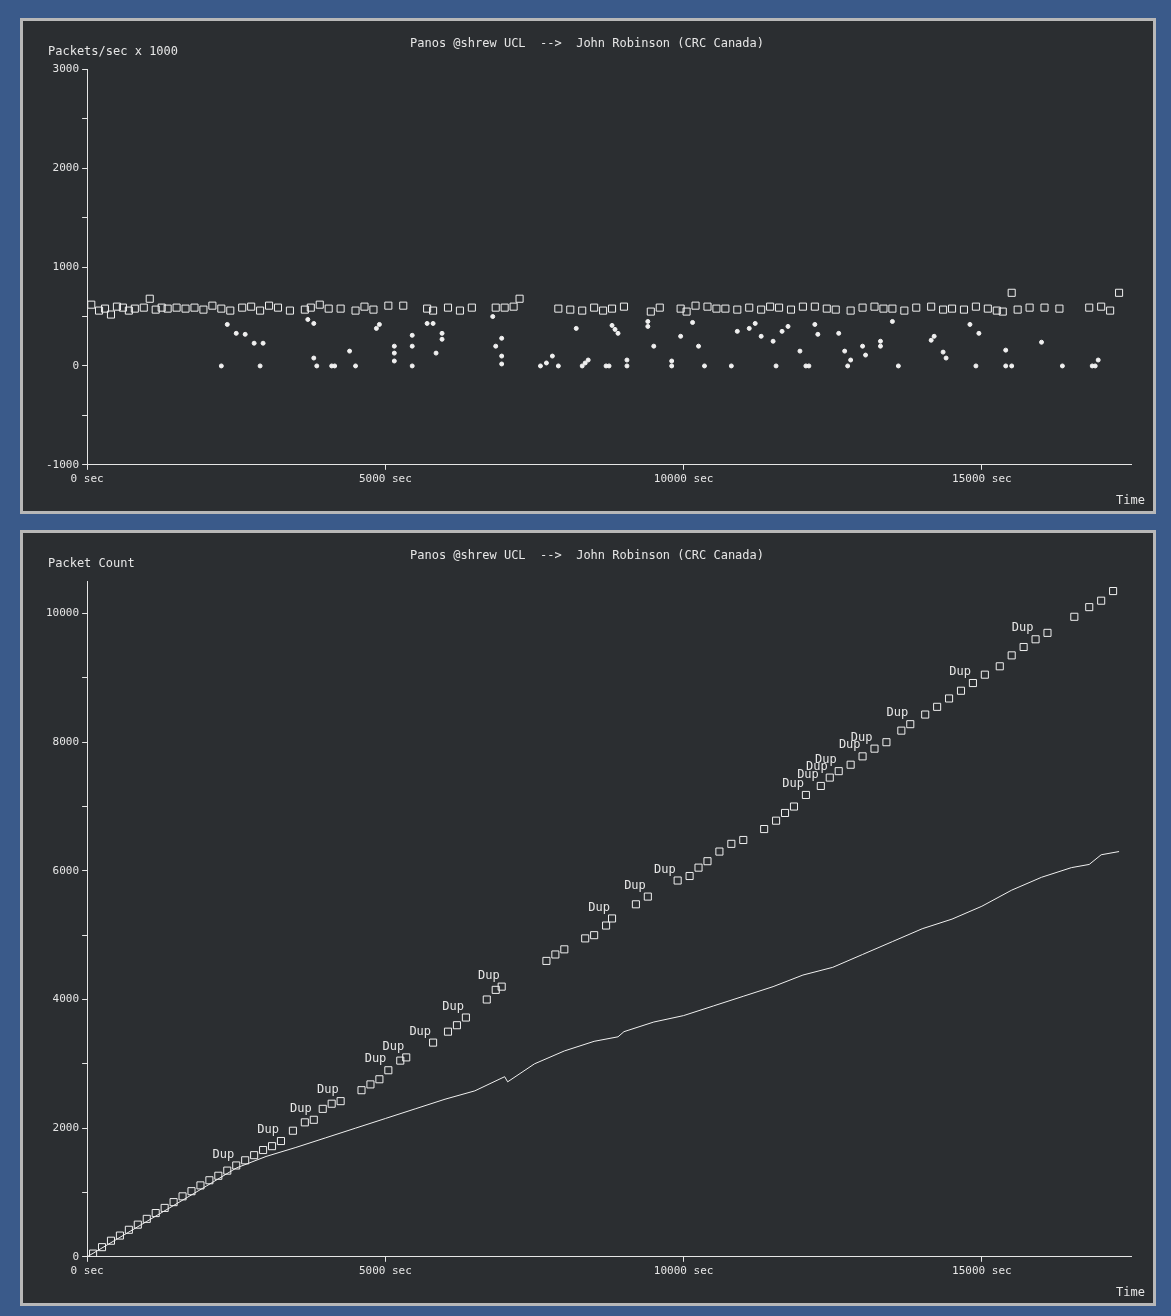 The height and width of the screenshot is (1316, 1171). Describe the element at coordinates (66, 742) in the screenshot. I see `y-tick-label: 8000` at that location.